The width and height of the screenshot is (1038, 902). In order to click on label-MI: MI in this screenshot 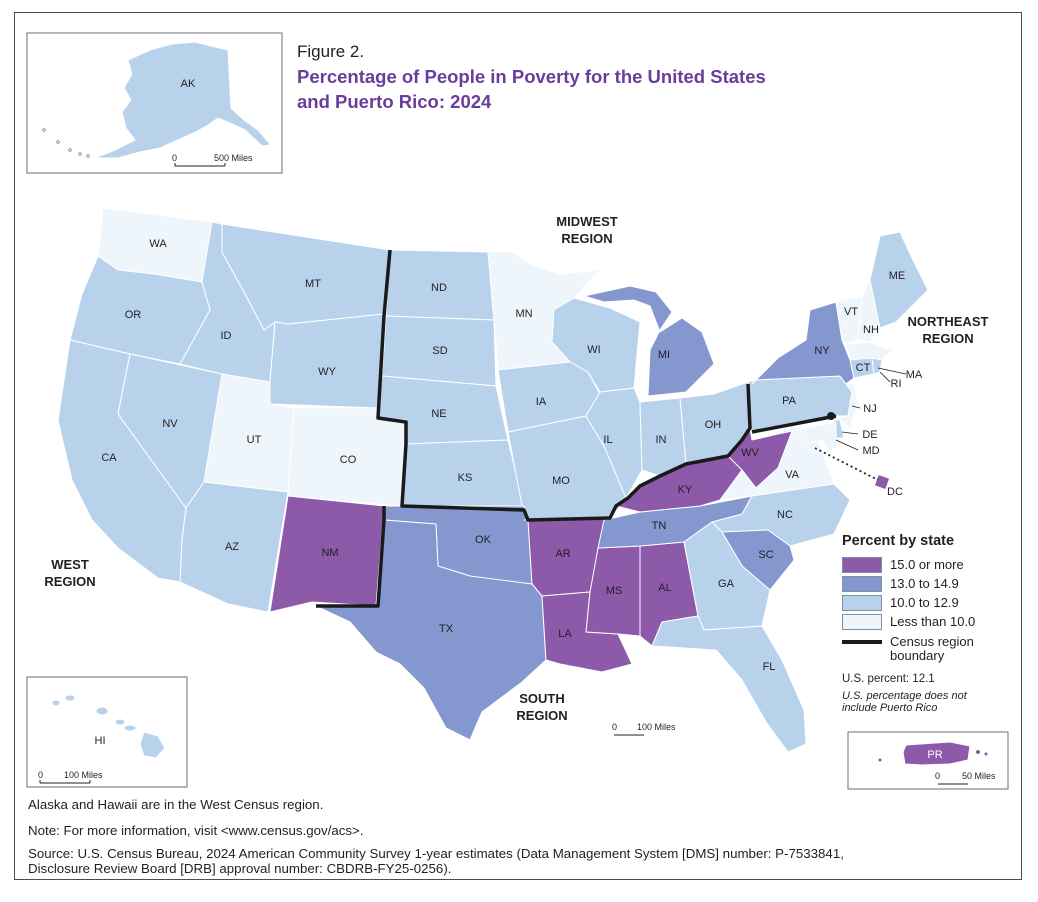, I will do `click(664, 355)`.